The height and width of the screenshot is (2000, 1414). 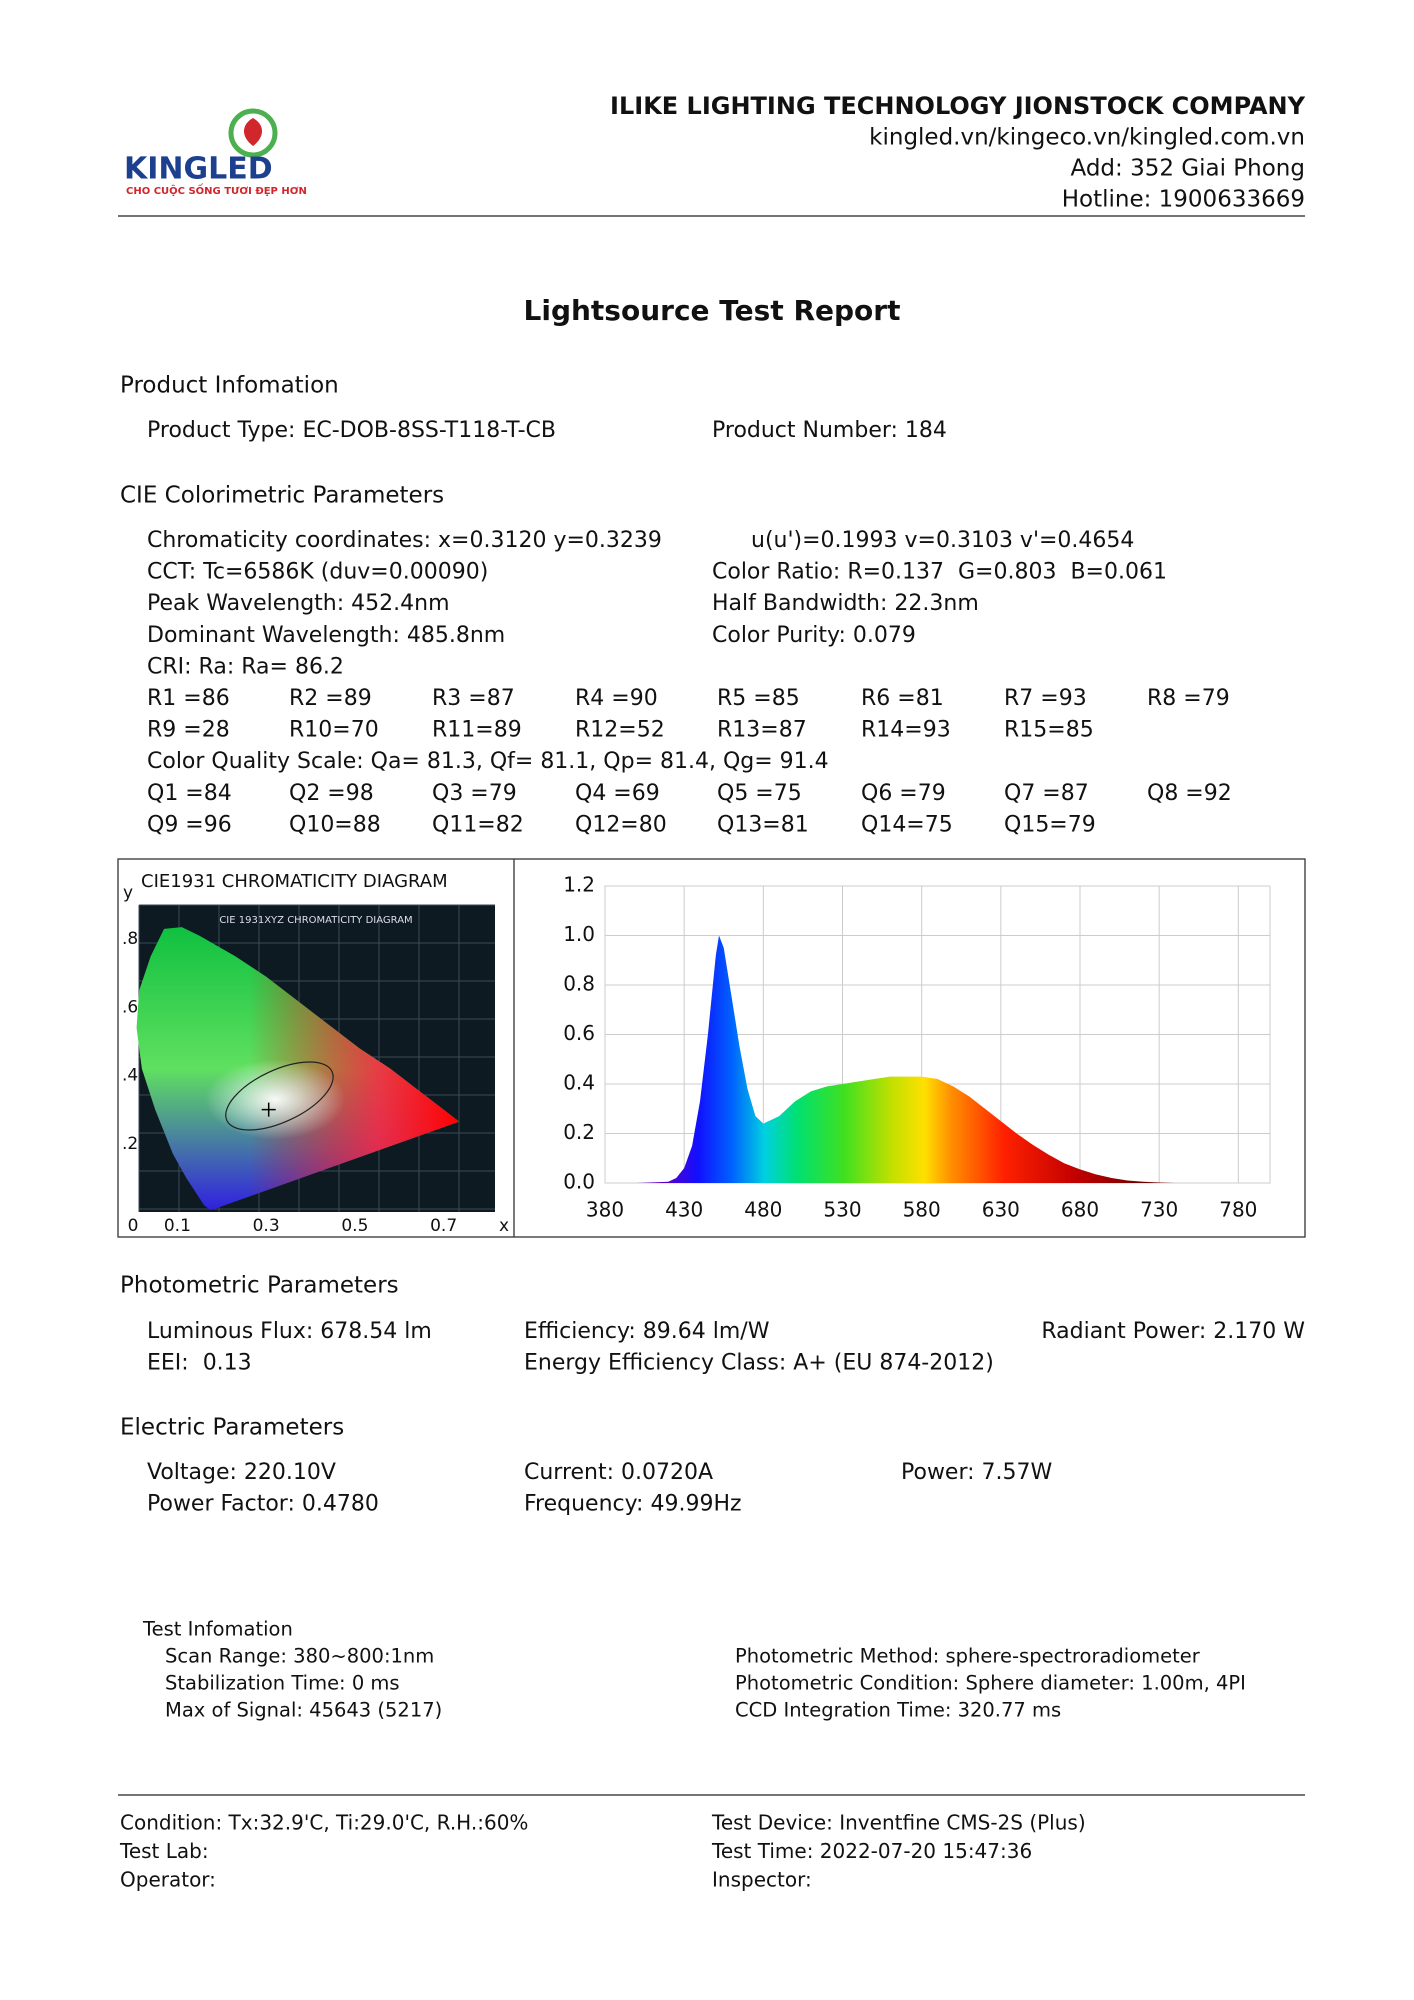 I want to click on colorimetric-line: Color Purity: 0.079, so click(x=814, y=635).